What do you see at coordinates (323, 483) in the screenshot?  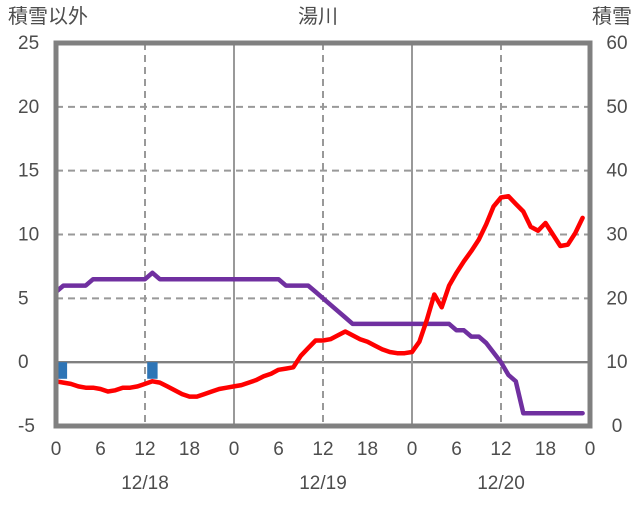 I see `x-axis-date-label: 12/19` at bounding box center [323, 483].